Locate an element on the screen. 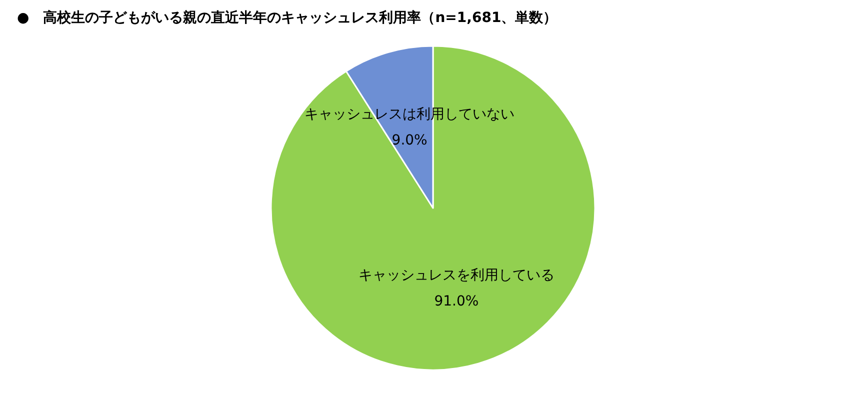  chart-title: ● 高校生の子どもがいる親の直近半年のキャッシュレス利用率（n=1,681、単数） is located at coordinates (287, 17).